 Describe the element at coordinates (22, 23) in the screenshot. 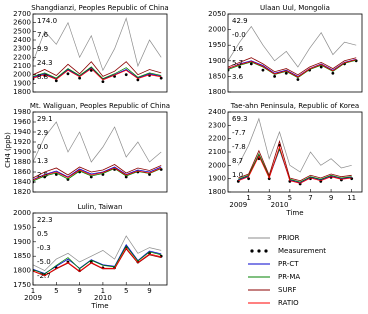

I see `y-tick-label: 2600` at that location.